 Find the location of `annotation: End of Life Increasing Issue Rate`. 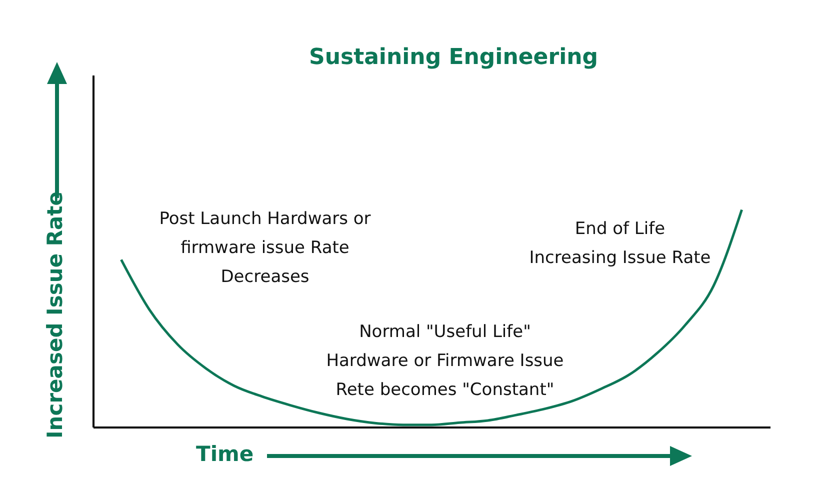

annotation: End of Life Increasing Issue Rate is located at coordinates (620, 244).